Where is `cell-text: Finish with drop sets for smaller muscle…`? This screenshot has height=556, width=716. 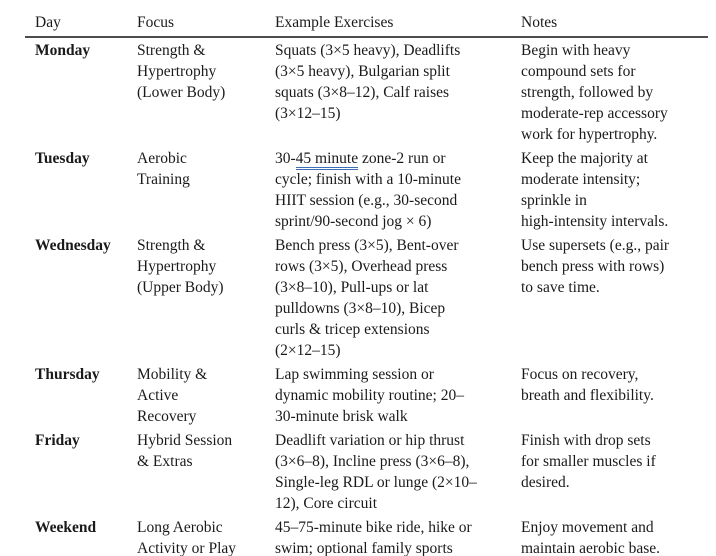
cell-text: Finish with drop sets for smaller muscle… is located at coordinates (588, 461).